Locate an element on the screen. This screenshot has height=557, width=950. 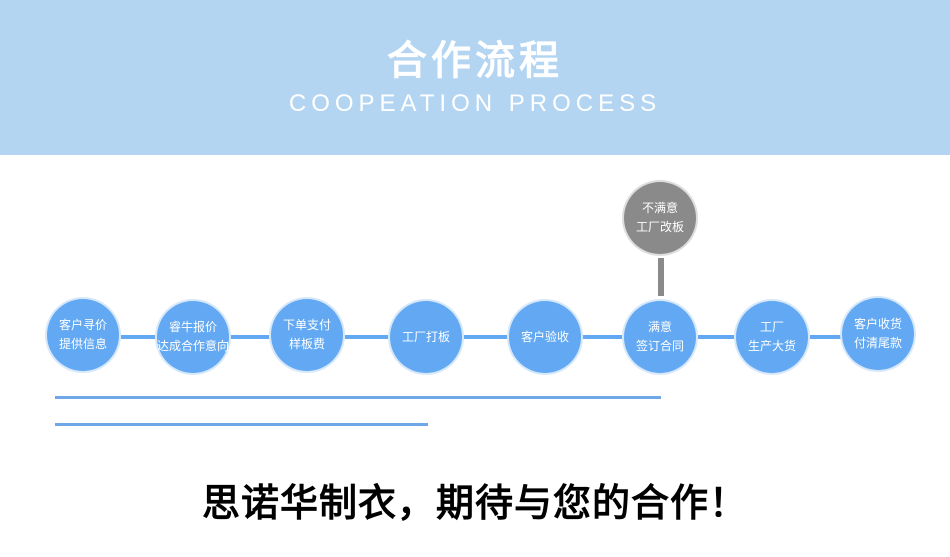
branch-step: 不满意 工厂改板 is located at coordinates (660, 218).